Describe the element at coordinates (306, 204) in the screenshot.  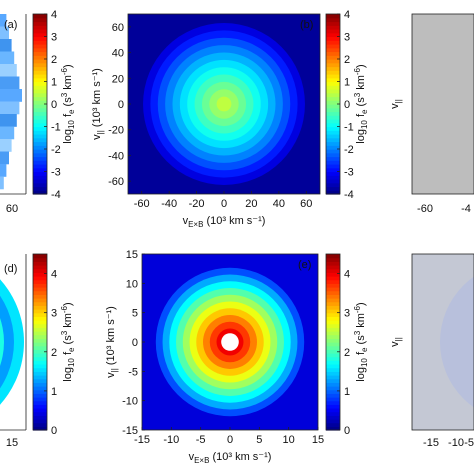
I see `x-tick-label: 60` at that location.